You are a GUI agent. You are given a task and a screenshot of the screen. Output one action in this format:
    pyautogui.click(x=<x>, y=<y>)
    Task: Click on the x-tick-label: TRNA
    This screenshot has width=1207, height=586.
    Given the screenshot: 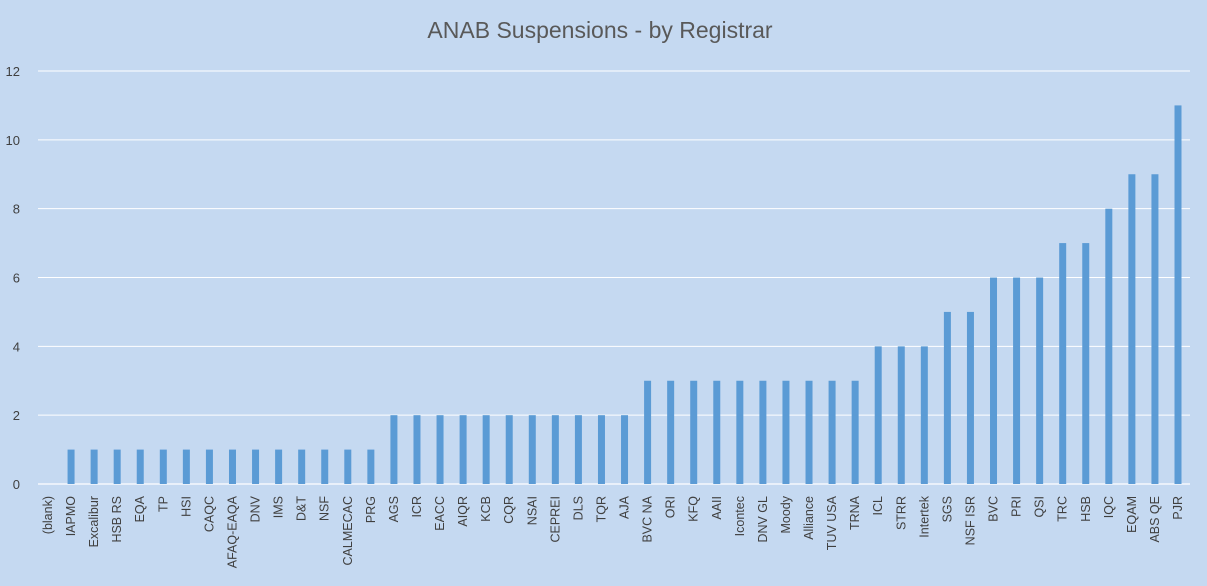 What is the action you would take?
    pyautogui.click(x=855, y=512)
    